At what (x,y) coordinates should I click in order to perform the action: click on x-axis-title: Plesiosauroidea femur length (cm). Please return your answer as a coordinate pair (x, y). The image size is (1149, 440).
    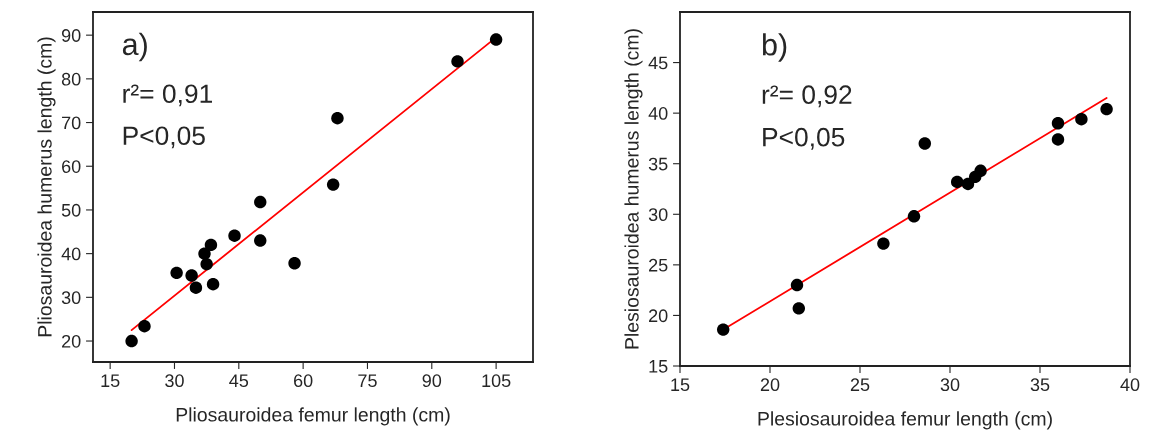
    Looking at the image, I should click on (905, 420).